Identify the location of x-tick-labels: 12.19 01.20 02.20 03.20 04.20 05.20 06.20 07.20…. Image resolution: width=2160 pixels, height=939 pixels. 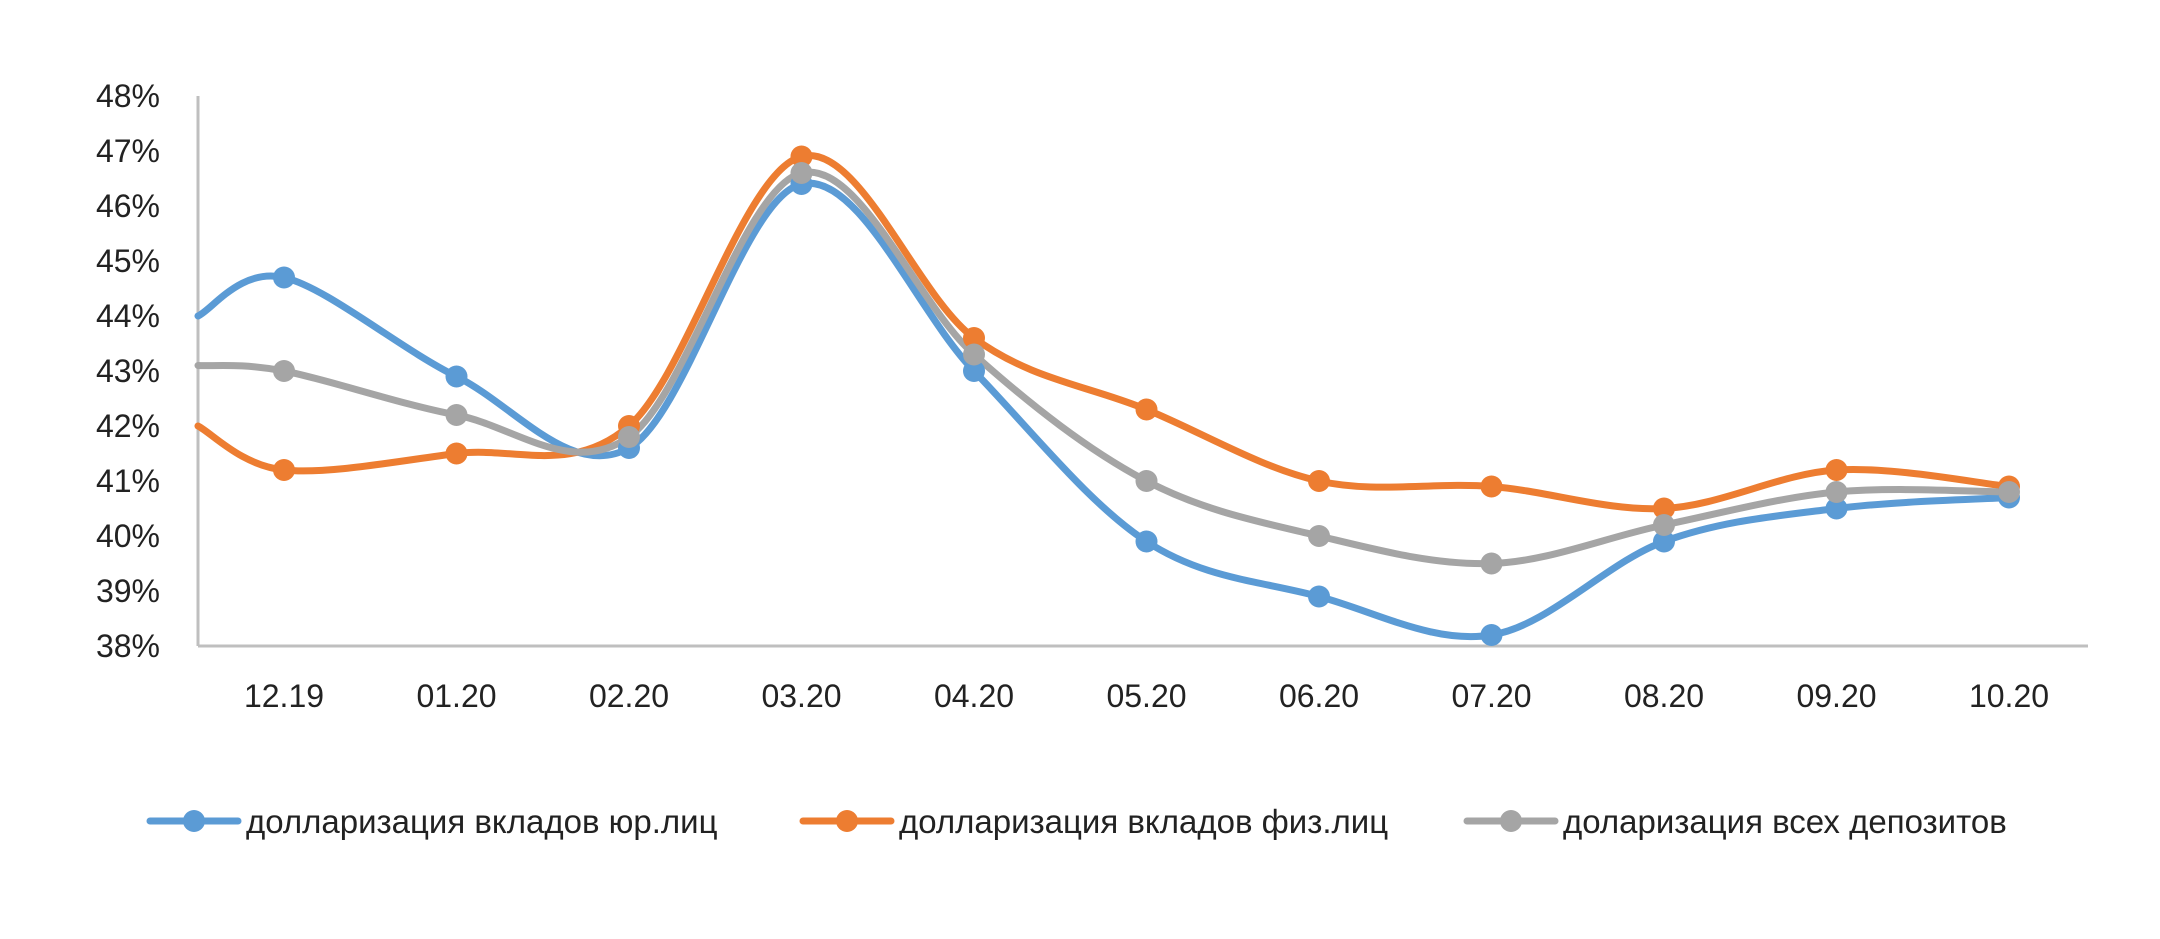
(1146, 696).